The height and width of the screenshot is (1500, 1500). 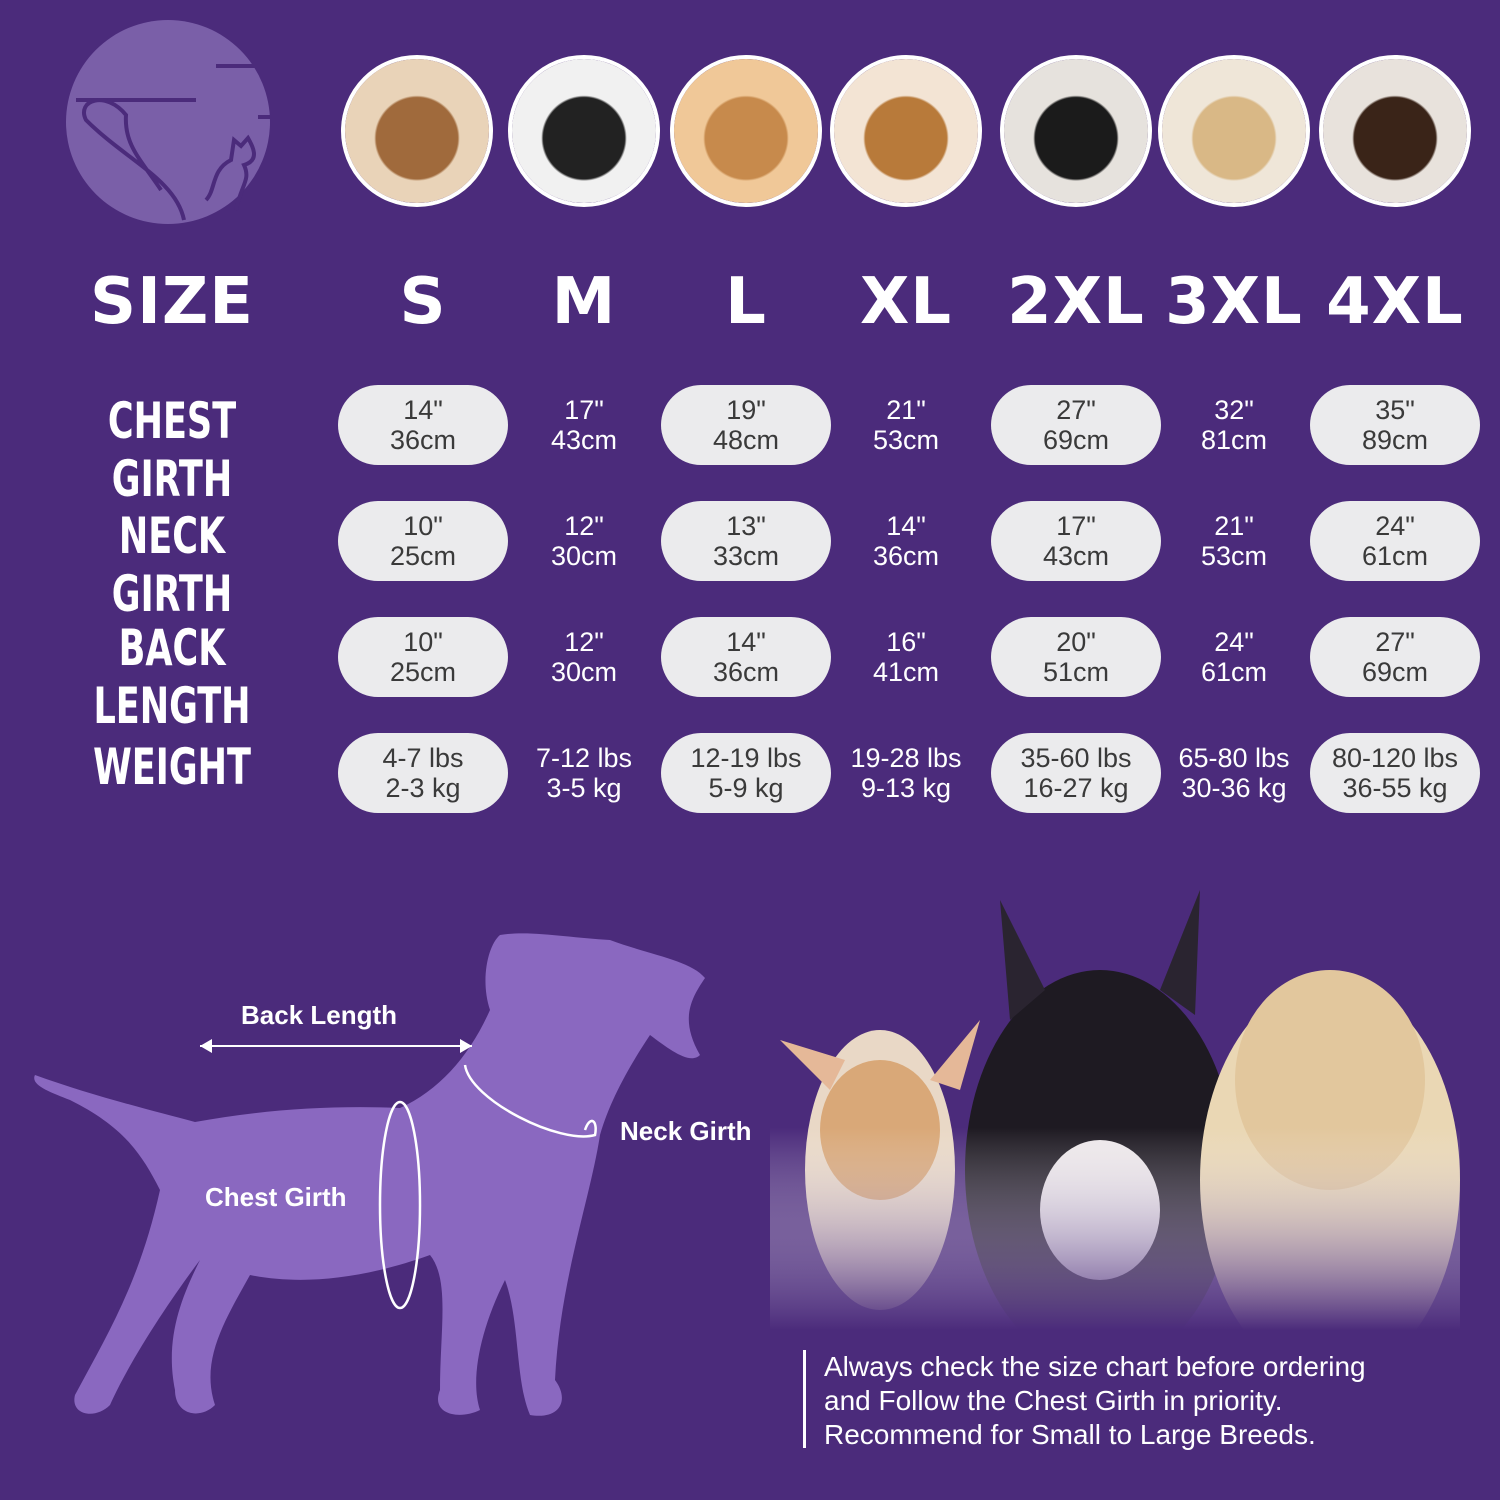 I want to click on cell-line-1: 12-19 lbs, so click(x=746, y=758).